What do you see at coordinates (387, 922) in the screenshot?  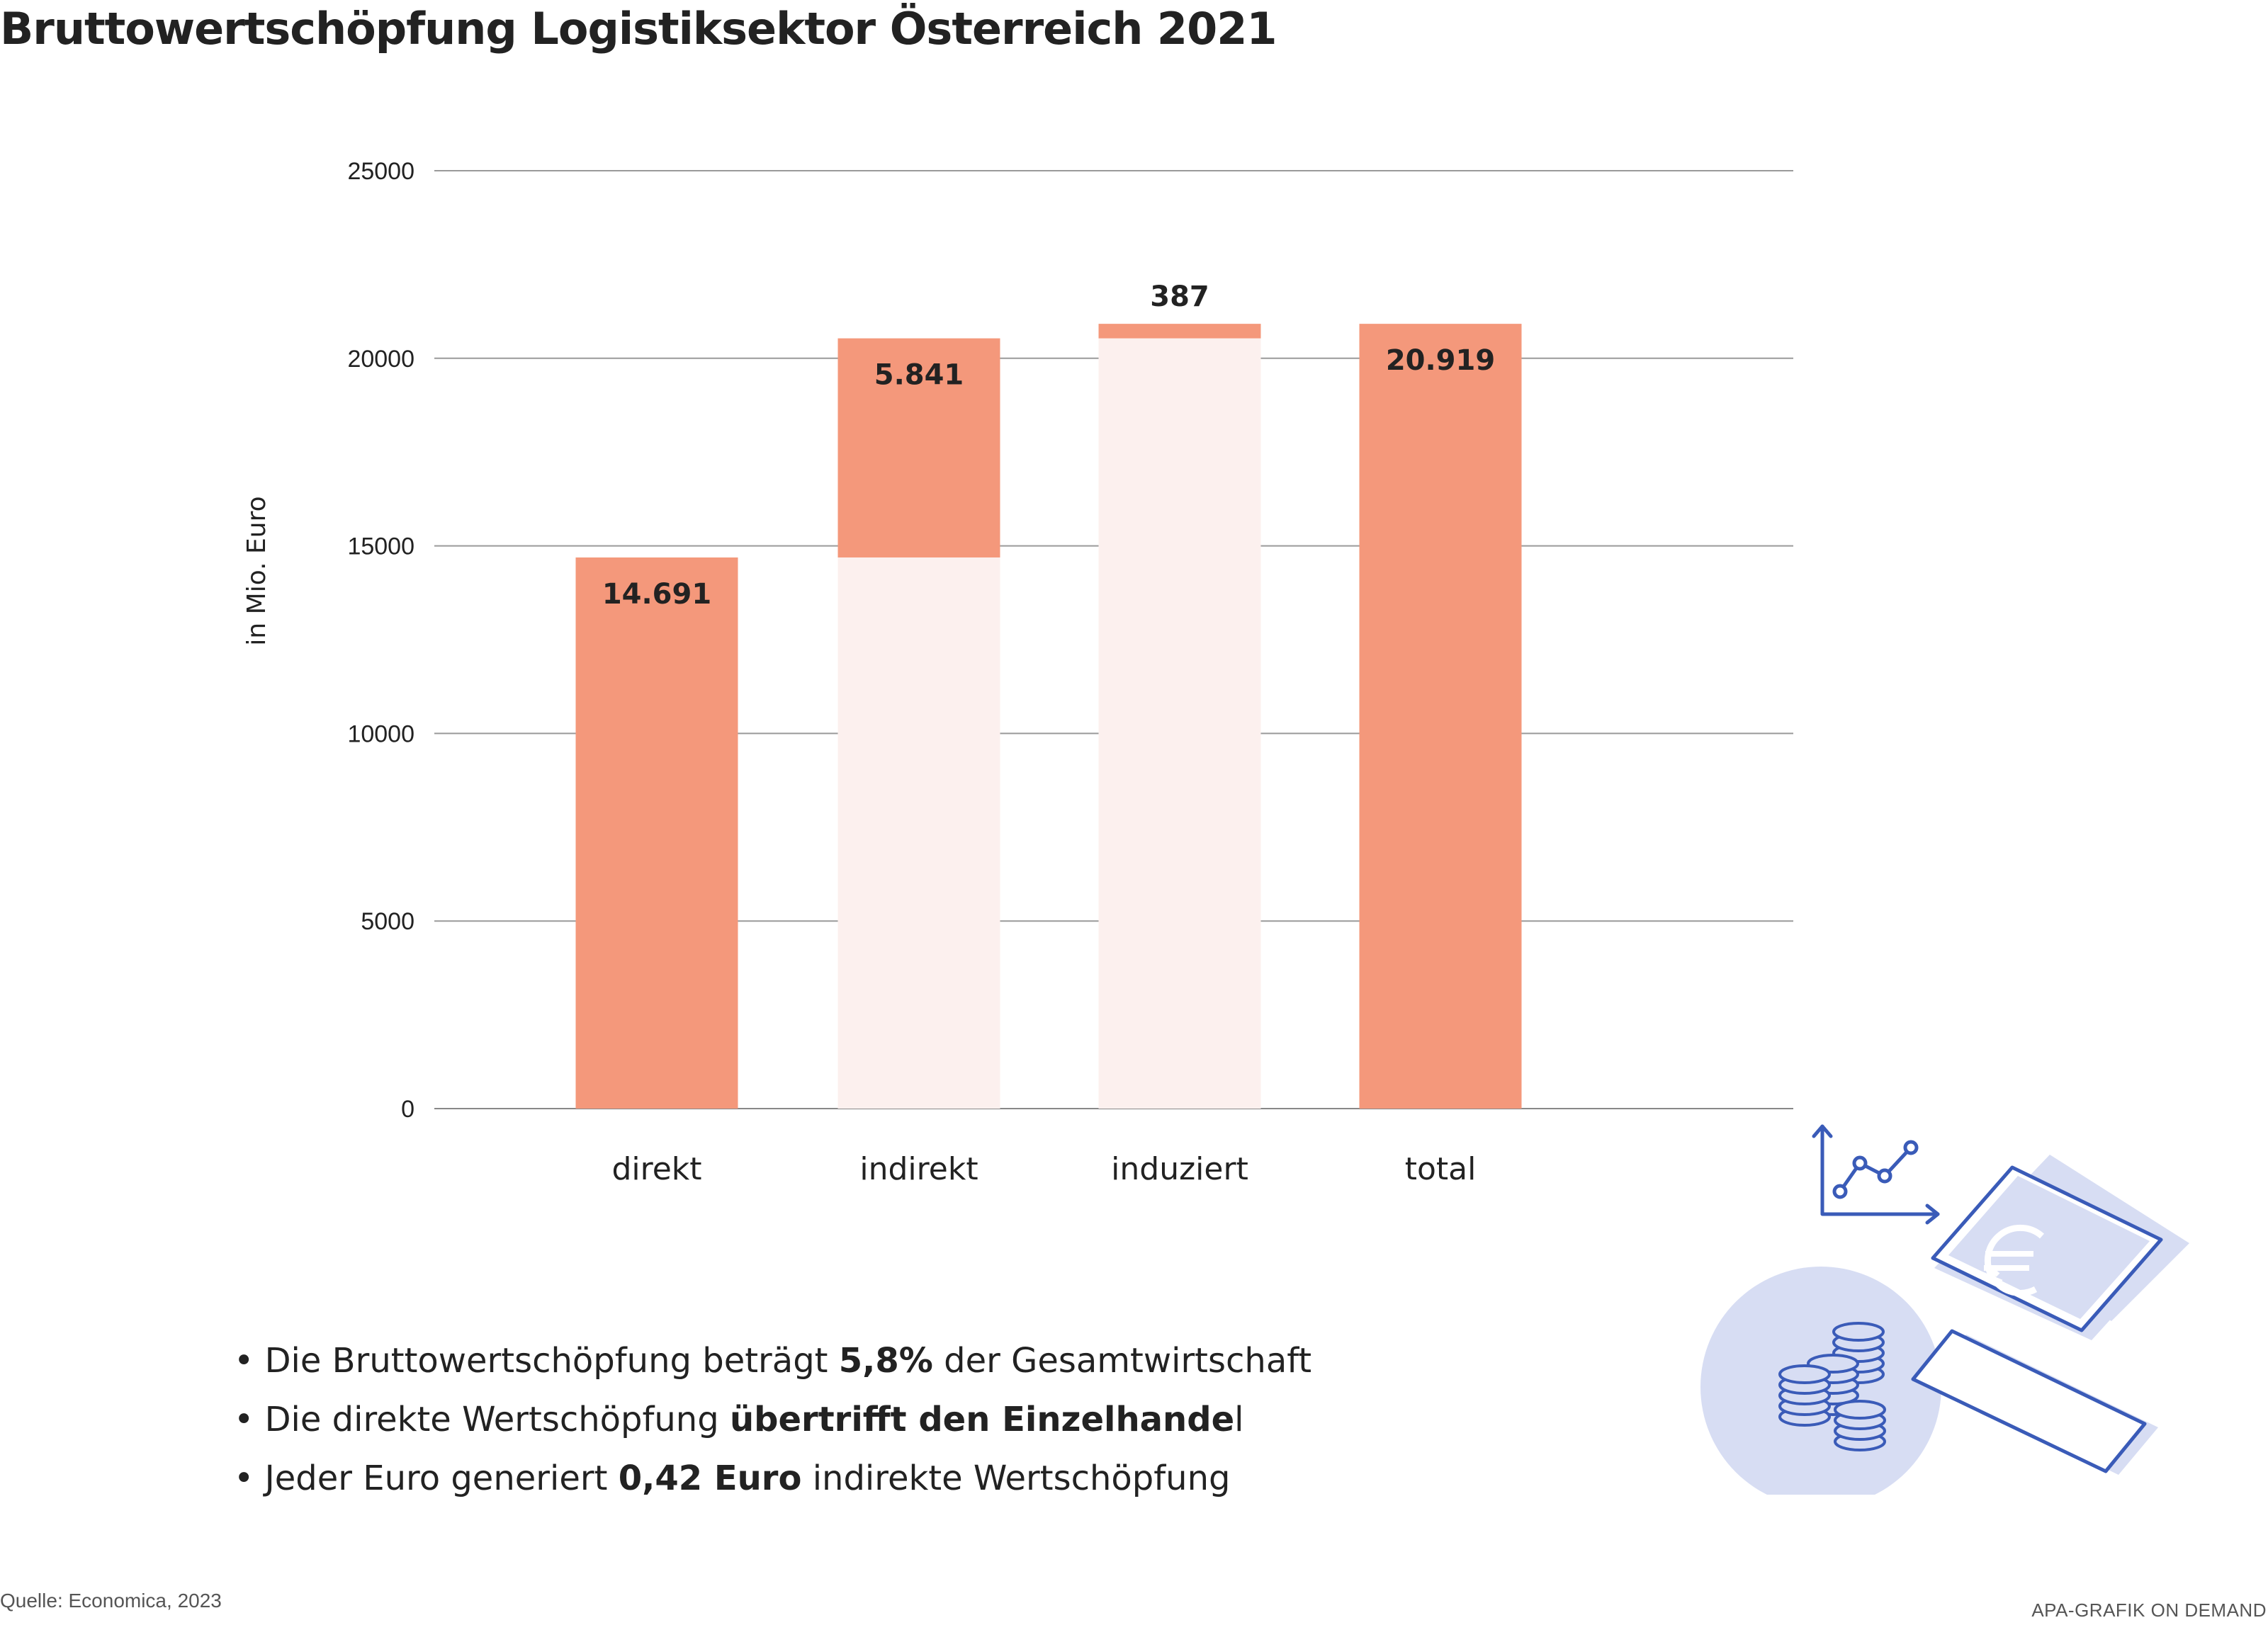 I see `y-tick-label: 5000` at bounding box center [387, 922].